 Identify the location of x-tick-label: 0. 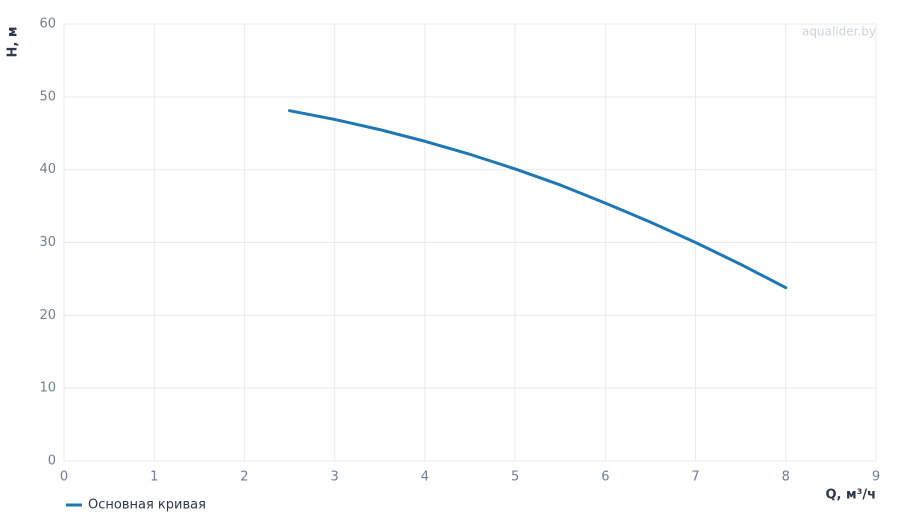
(64, 477).